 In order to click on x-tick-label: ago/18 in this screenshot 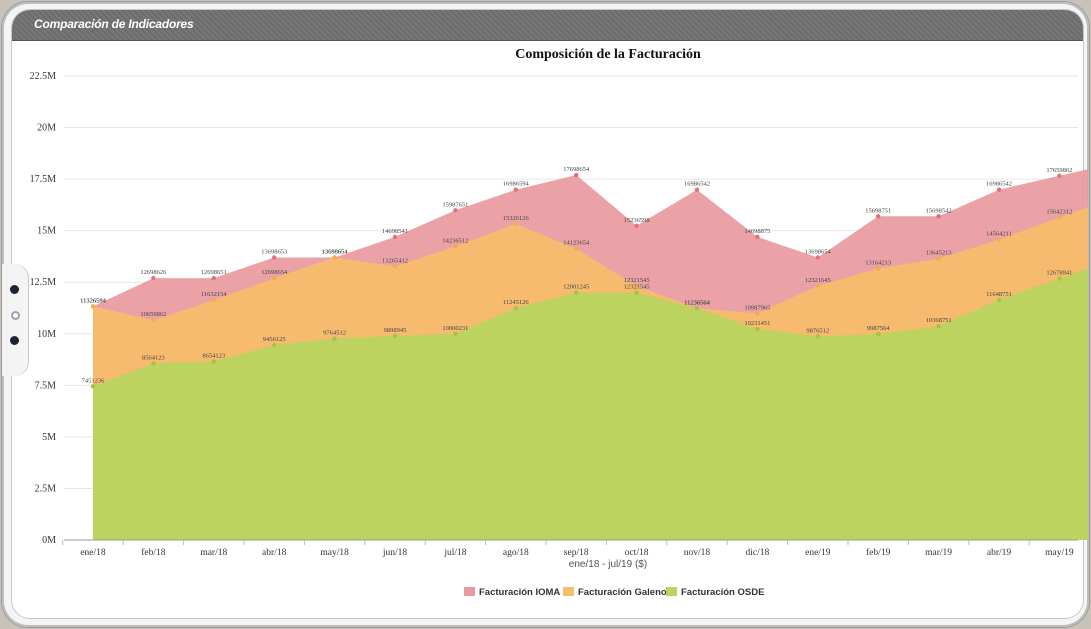, I will do `click(516, 553)`.